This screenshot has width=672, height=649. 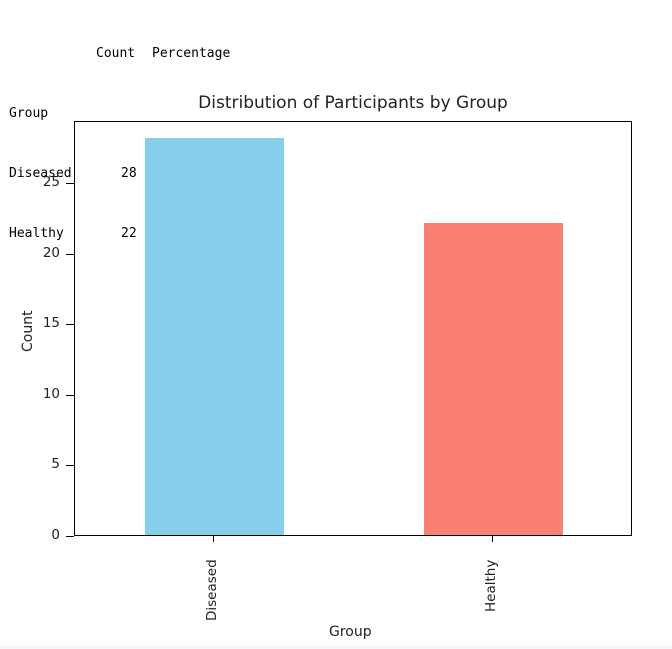 I want to click on row-count: 22, so click(x=129, y=233).